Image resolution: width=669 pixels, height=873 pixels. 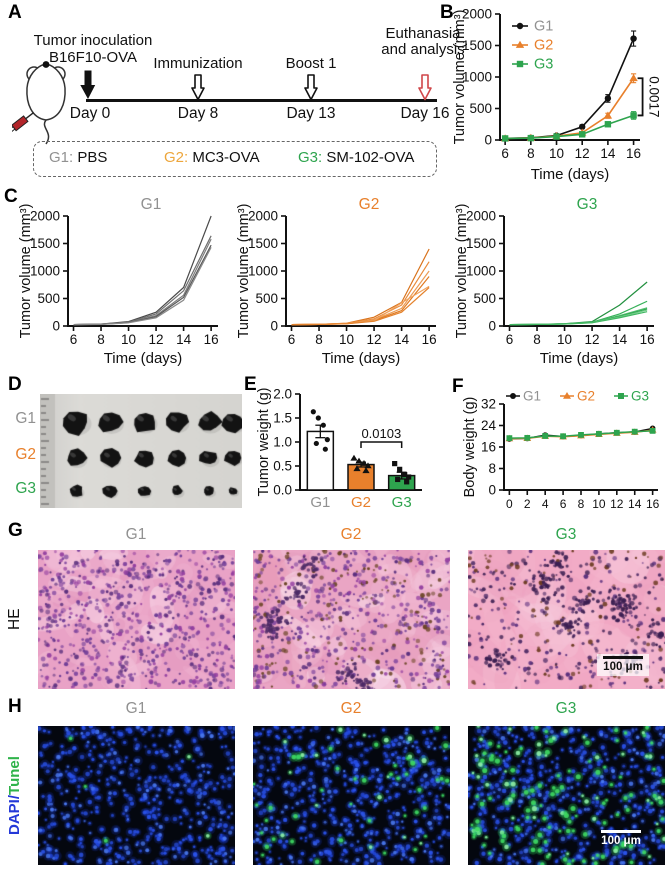 What do you see at coordinates (481, 243) in the screenshot?
I see `svg-text: 1500` at bounding box center [481, 243].